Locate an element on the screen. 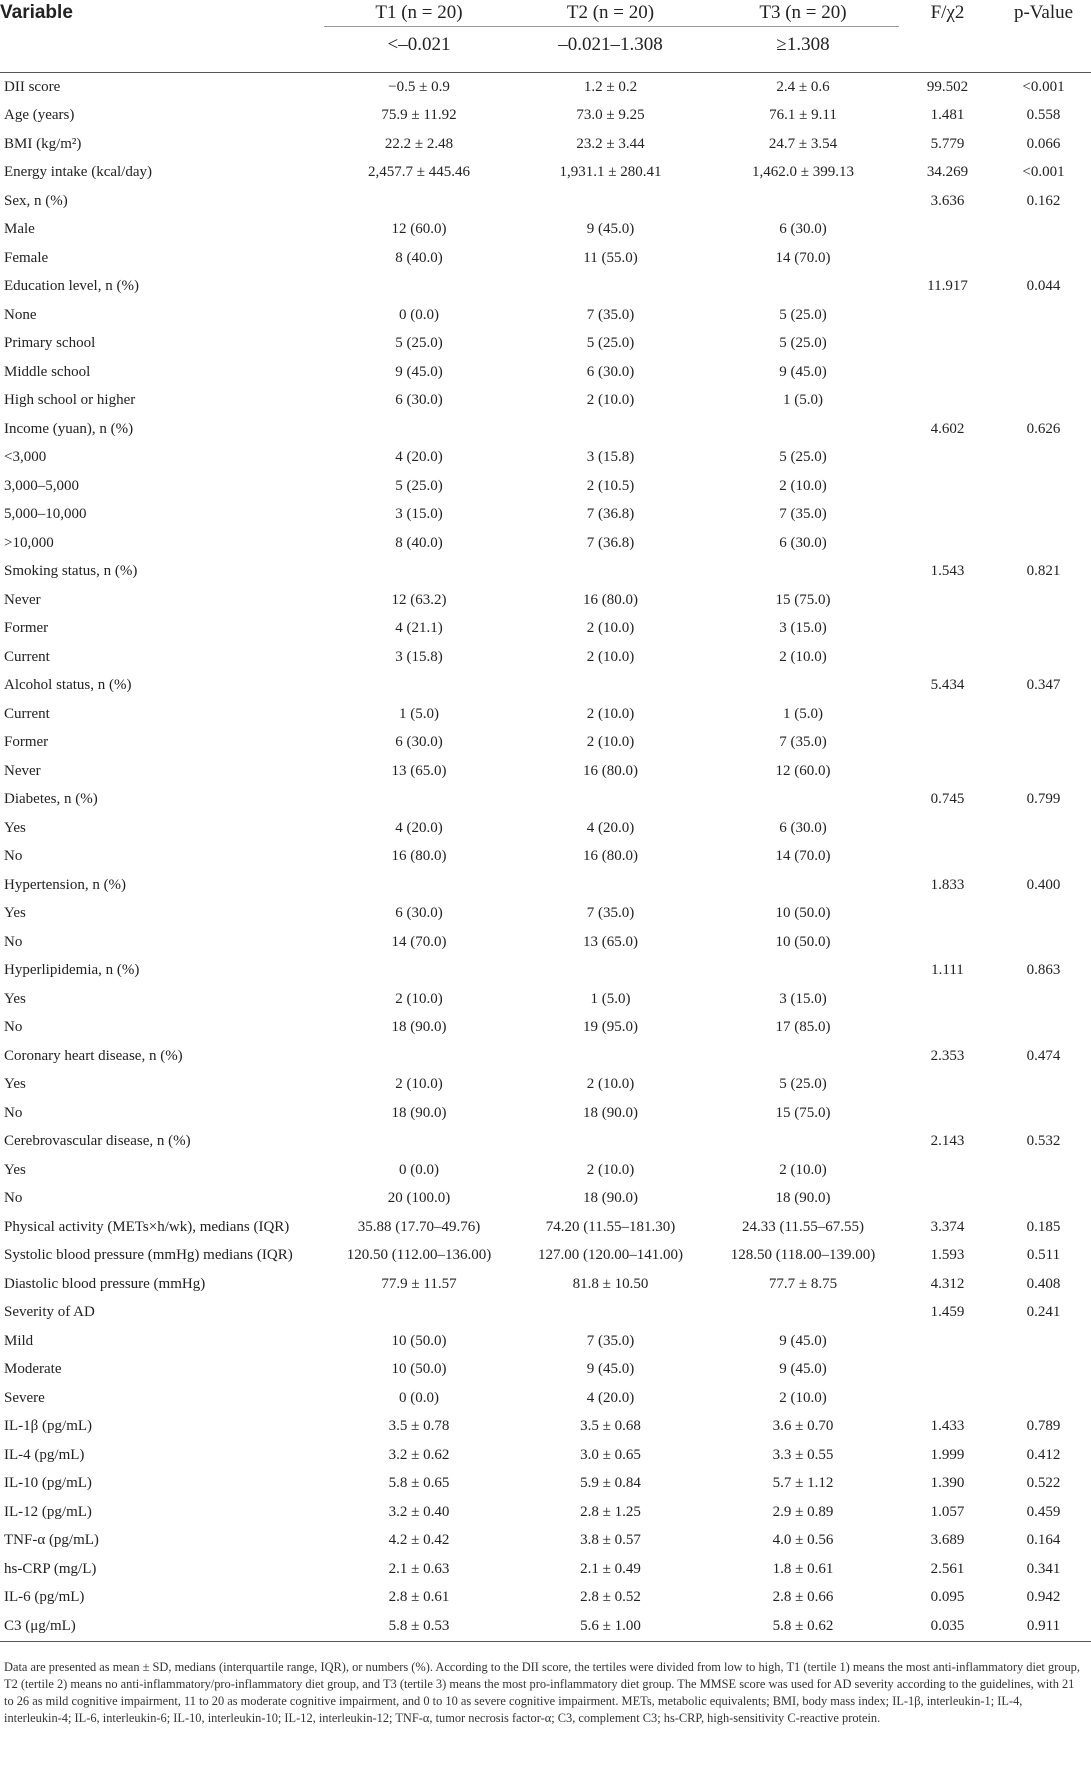  row-variable: Hypertension, n (%) is located at coordinates (65, 884).